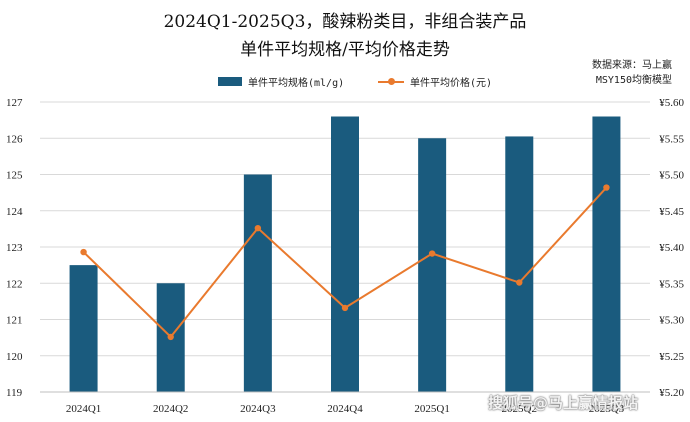  I want to click on left-tick-label: 122, so click(14, 284).